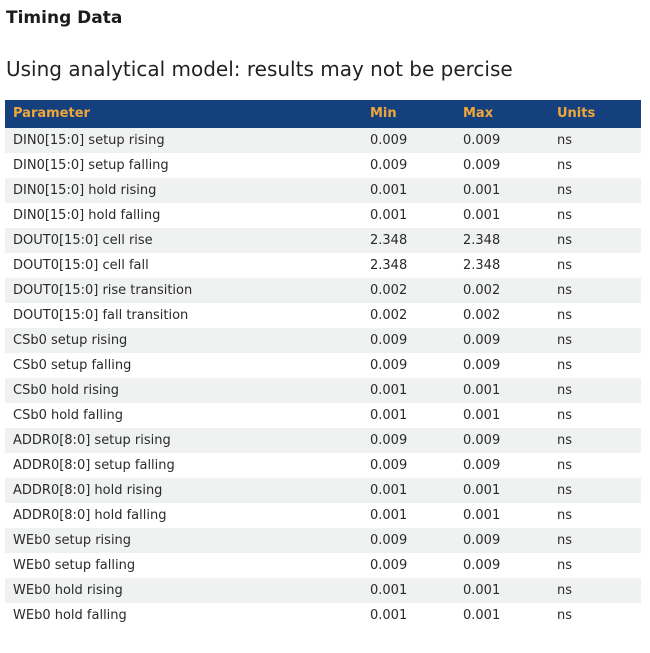 The height and width of the screenshot is (653, 650). What do you see at coordinates (323, 540) in the screenshot?
I see `table-row: WEb0 setup rising 0.009 0.009 ns` at bounding box center [323, 540].